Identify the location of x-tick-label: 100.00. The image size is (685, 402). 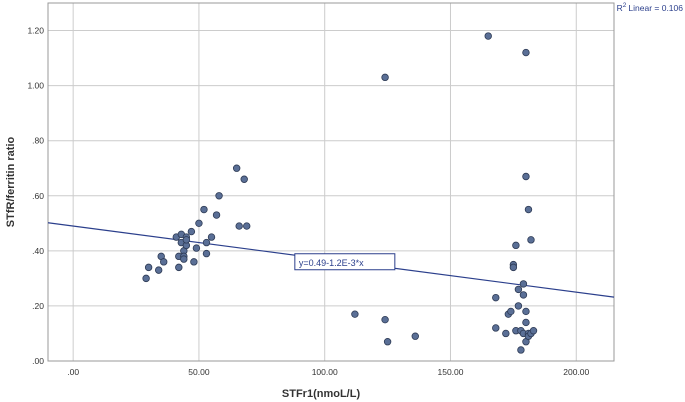
(325, 372).